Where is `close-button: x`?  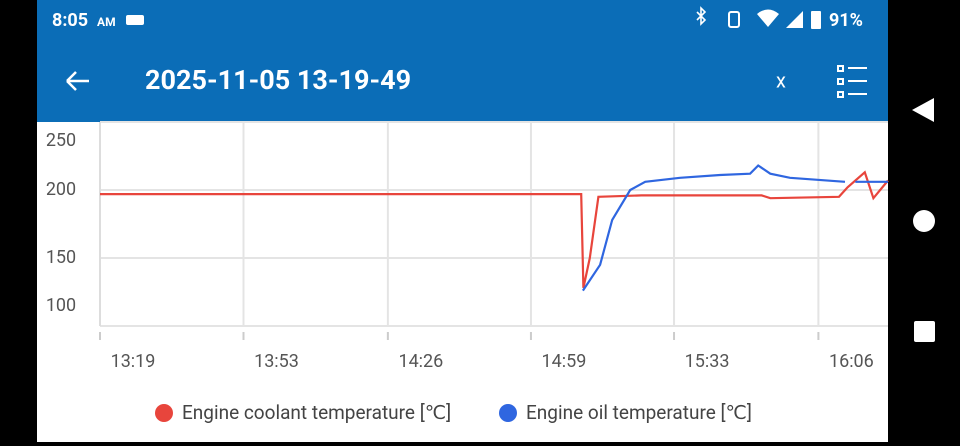
close-button: x is located at coordinates (781, 80).